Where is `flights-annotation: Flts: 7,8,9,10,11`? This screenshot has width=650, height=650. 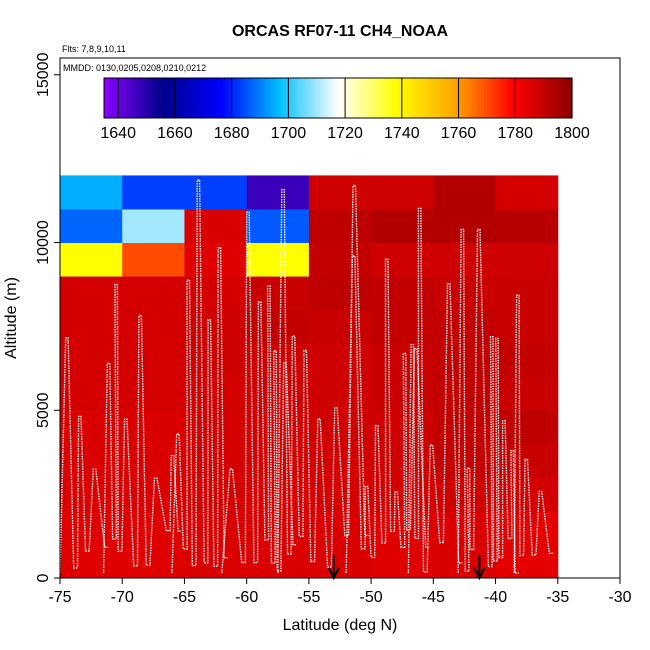 flights-annotation: Flts: 7,8,9,10,11 is located at coordinates (94, 49).